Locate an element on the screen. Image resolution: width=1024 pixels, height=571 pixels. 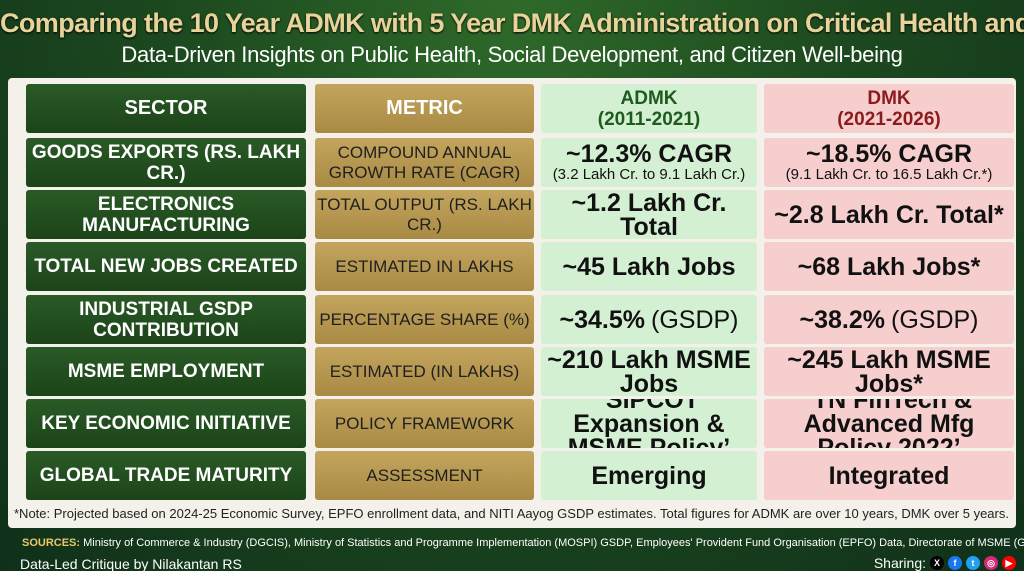
cell-sector-text: GOODS EXPORTS (RS. LAKH CR.) is located at coordinates (166, 162).